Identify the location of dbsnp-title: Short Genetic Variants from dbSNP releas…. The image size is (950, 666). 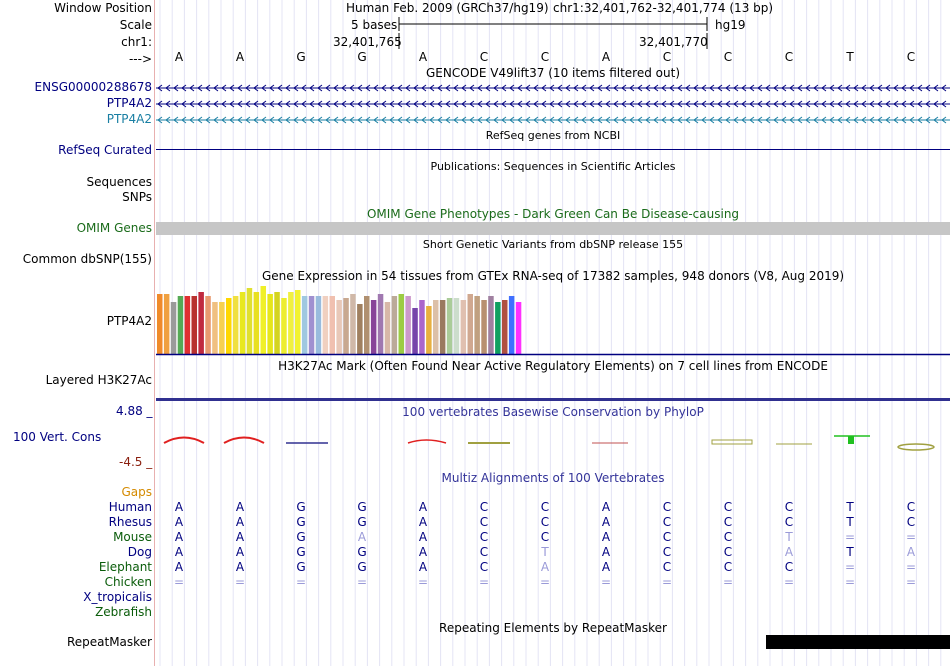
(553, 244).